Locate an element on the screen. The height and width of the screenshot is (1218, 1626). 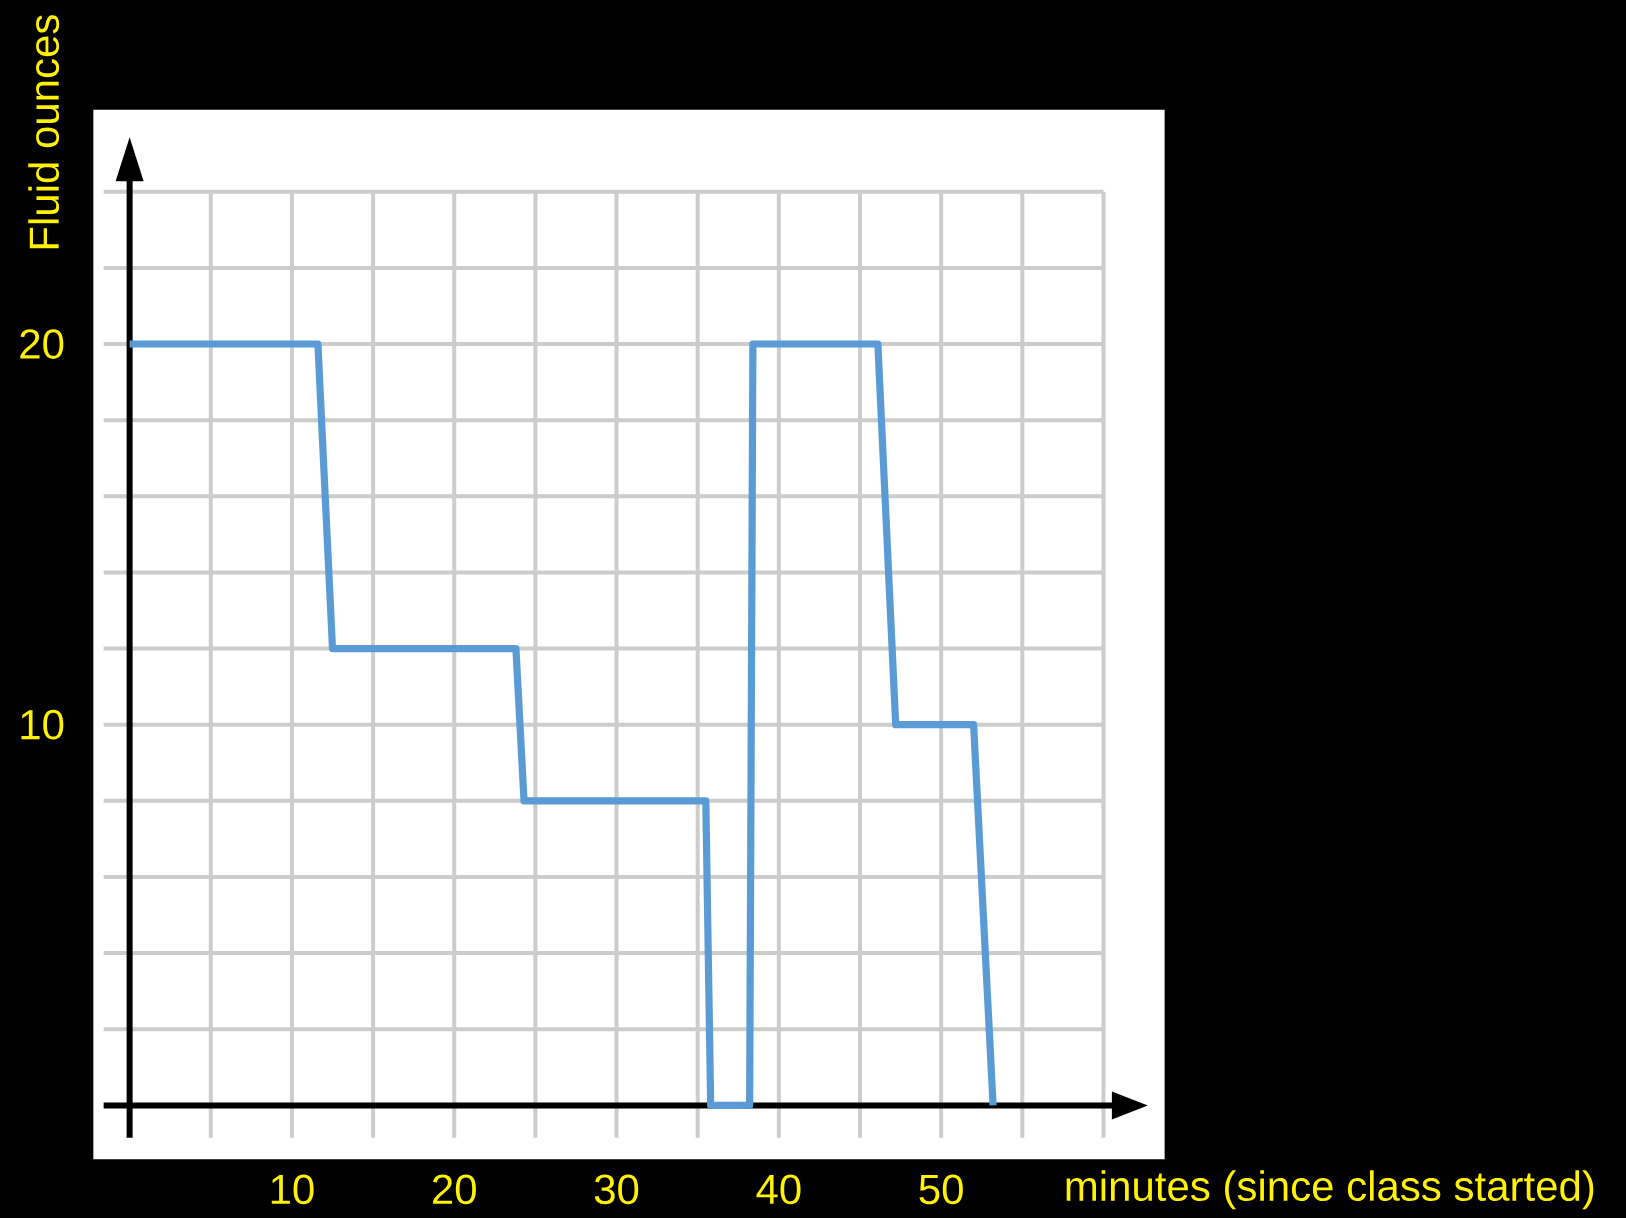
x-tick-label: 20 is located at coordinates (454, 1189).